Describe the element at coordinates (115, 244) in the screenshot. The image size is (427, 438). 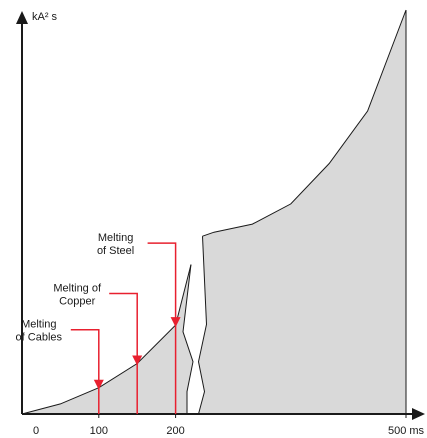
I see `annotation-label: Melting of Steel` at that location.